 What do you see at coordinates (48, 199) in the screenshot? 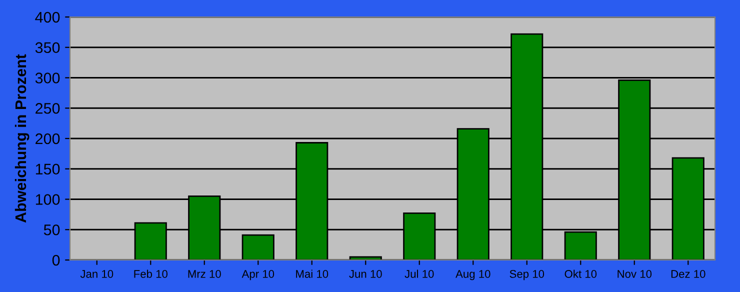
I see `y-tick-label: 100` at bounding box center [48, 199].